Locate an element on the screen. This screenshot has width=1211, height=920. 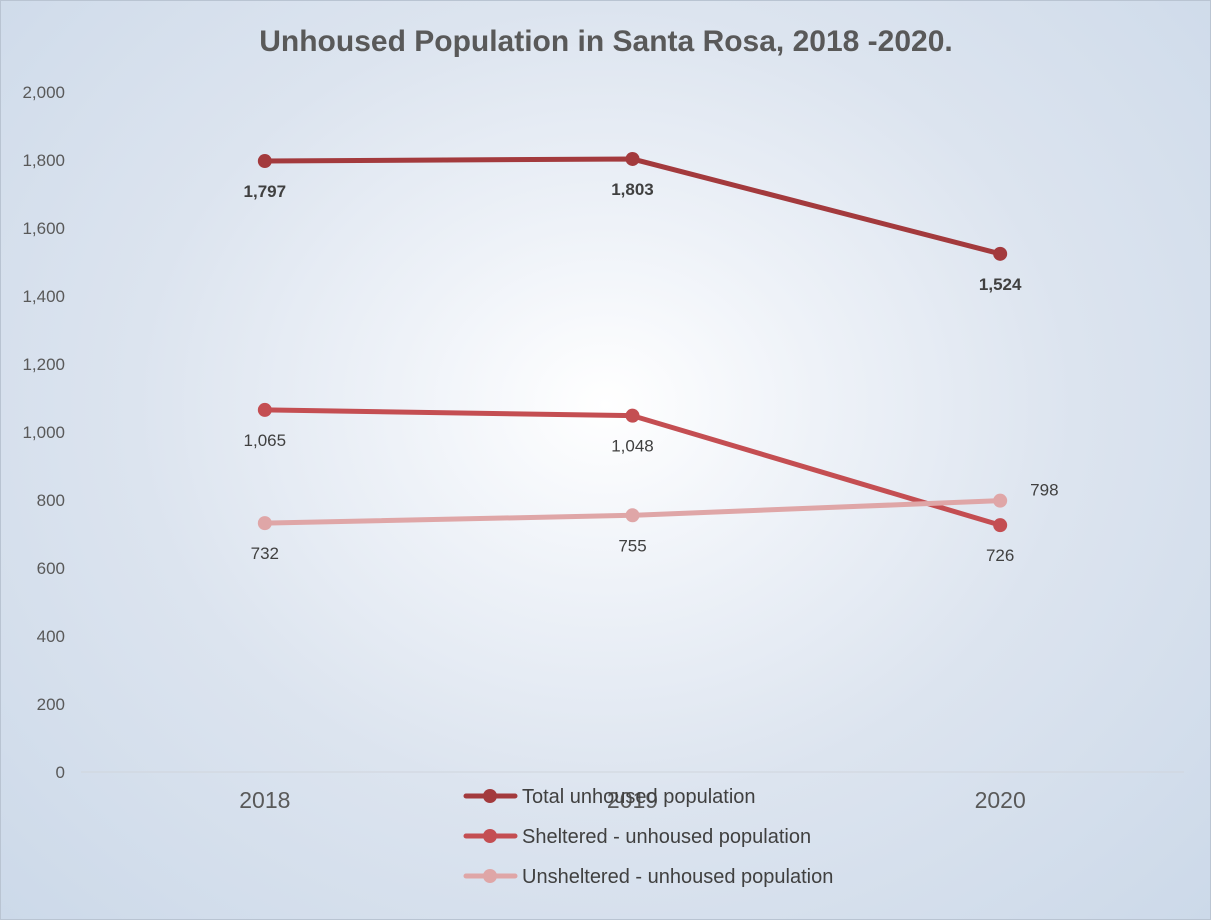
legend-item: Total unhoused population is located at coordinates (609, 797).